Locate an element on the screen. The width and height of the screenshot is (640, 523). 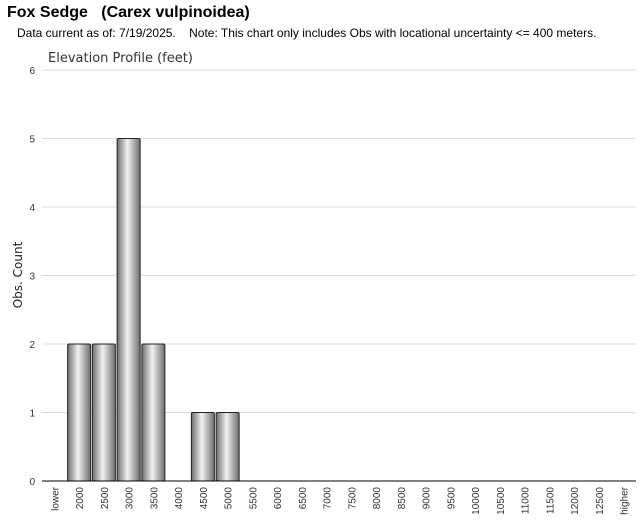
x-tick-label: 12000 is located at coordinates (575, 501).